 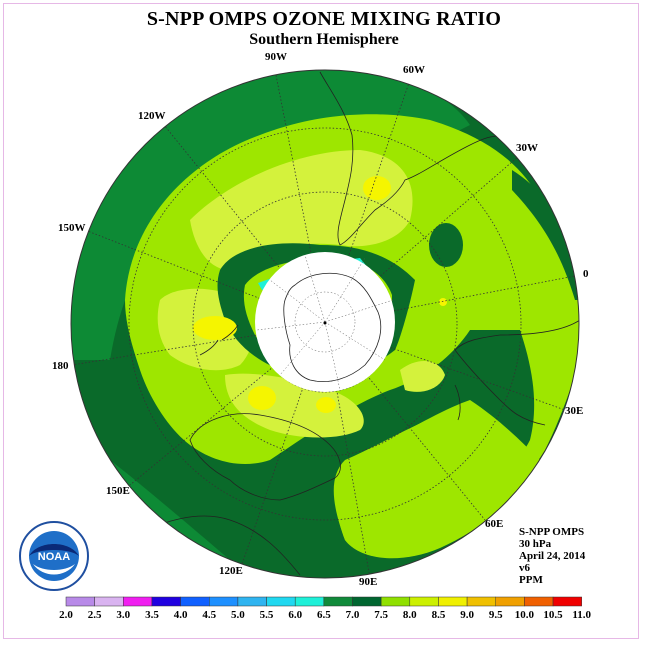 What do you see at coordinates (118, 491) in the screenshot?
I see `lon-label-150e: 150E` at bounding box center [118, 491].